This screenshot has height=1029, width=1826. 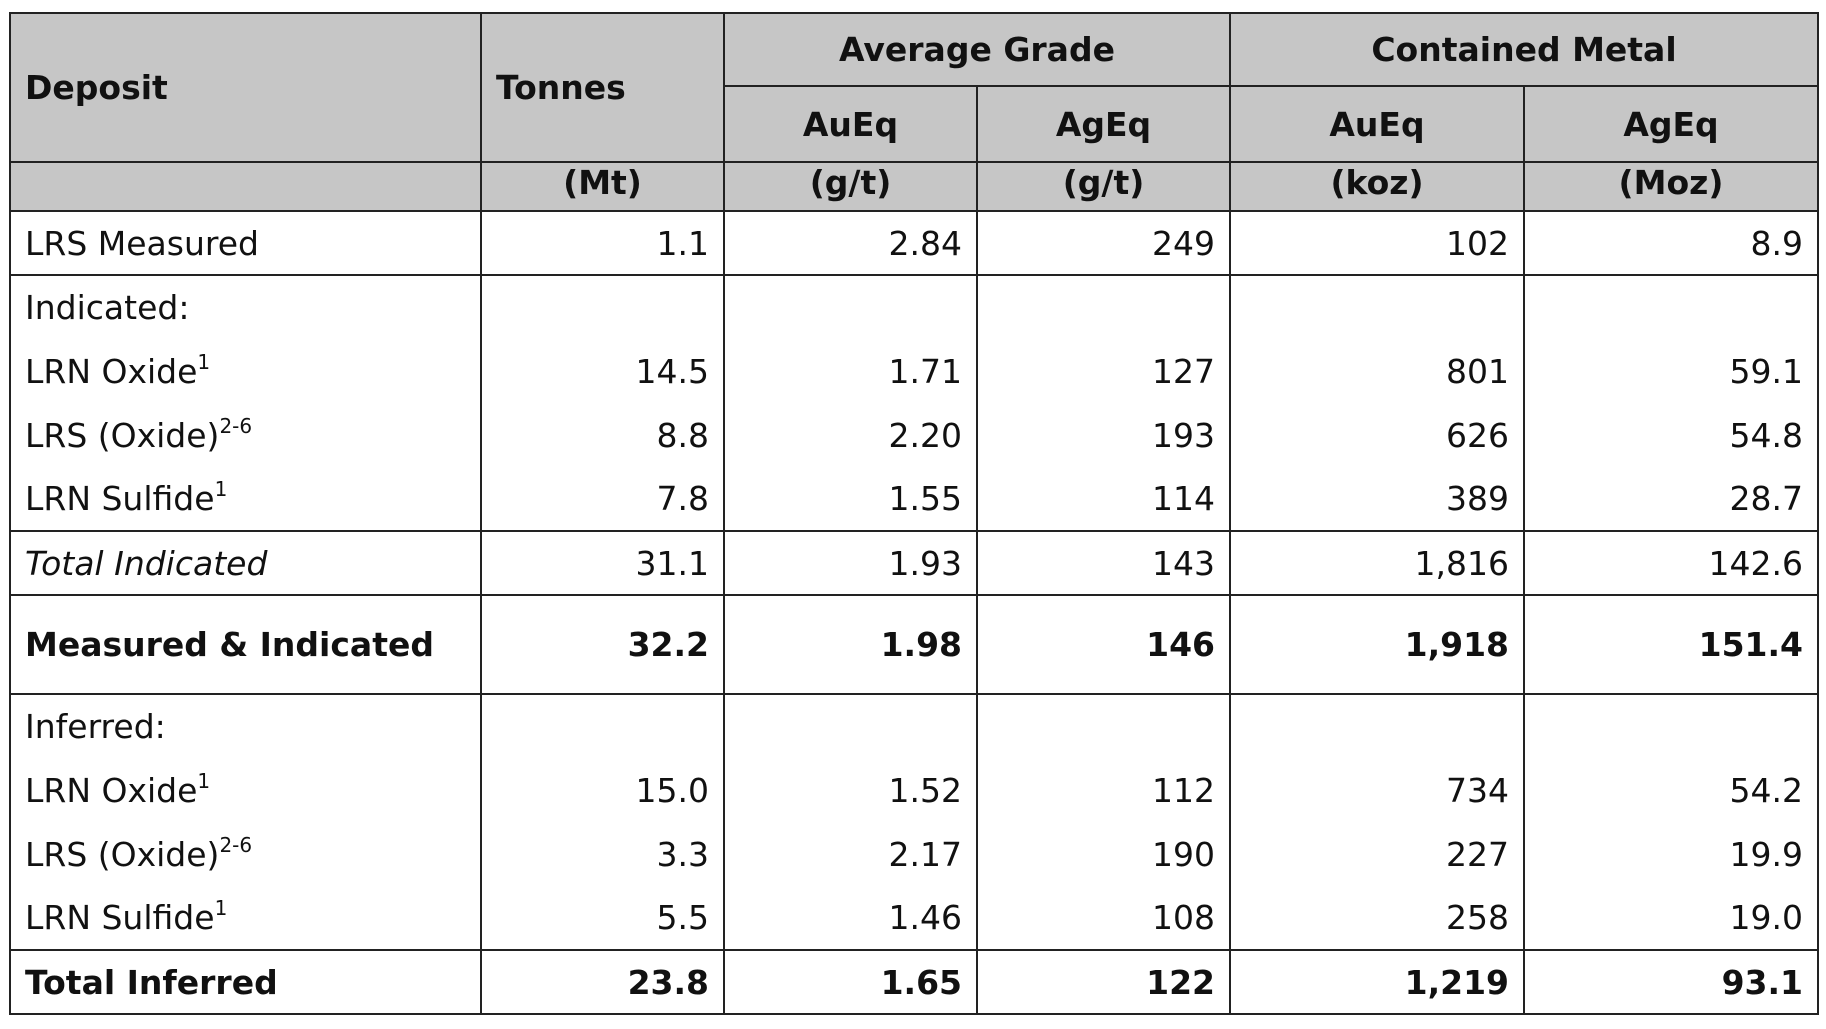 I want to click on unit-cell: (Moz), so click(x=1671, y=186).